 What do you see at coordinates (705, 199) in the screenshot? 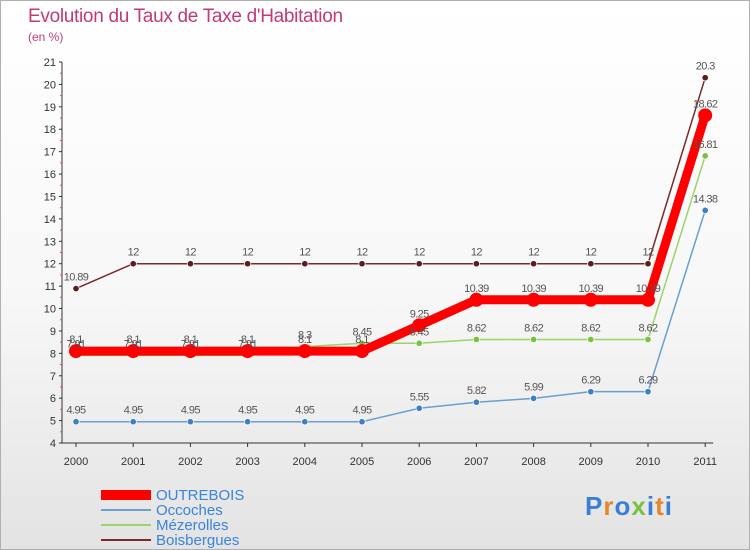
I see `data-label: 14.38` at bounding box center [705, 199].